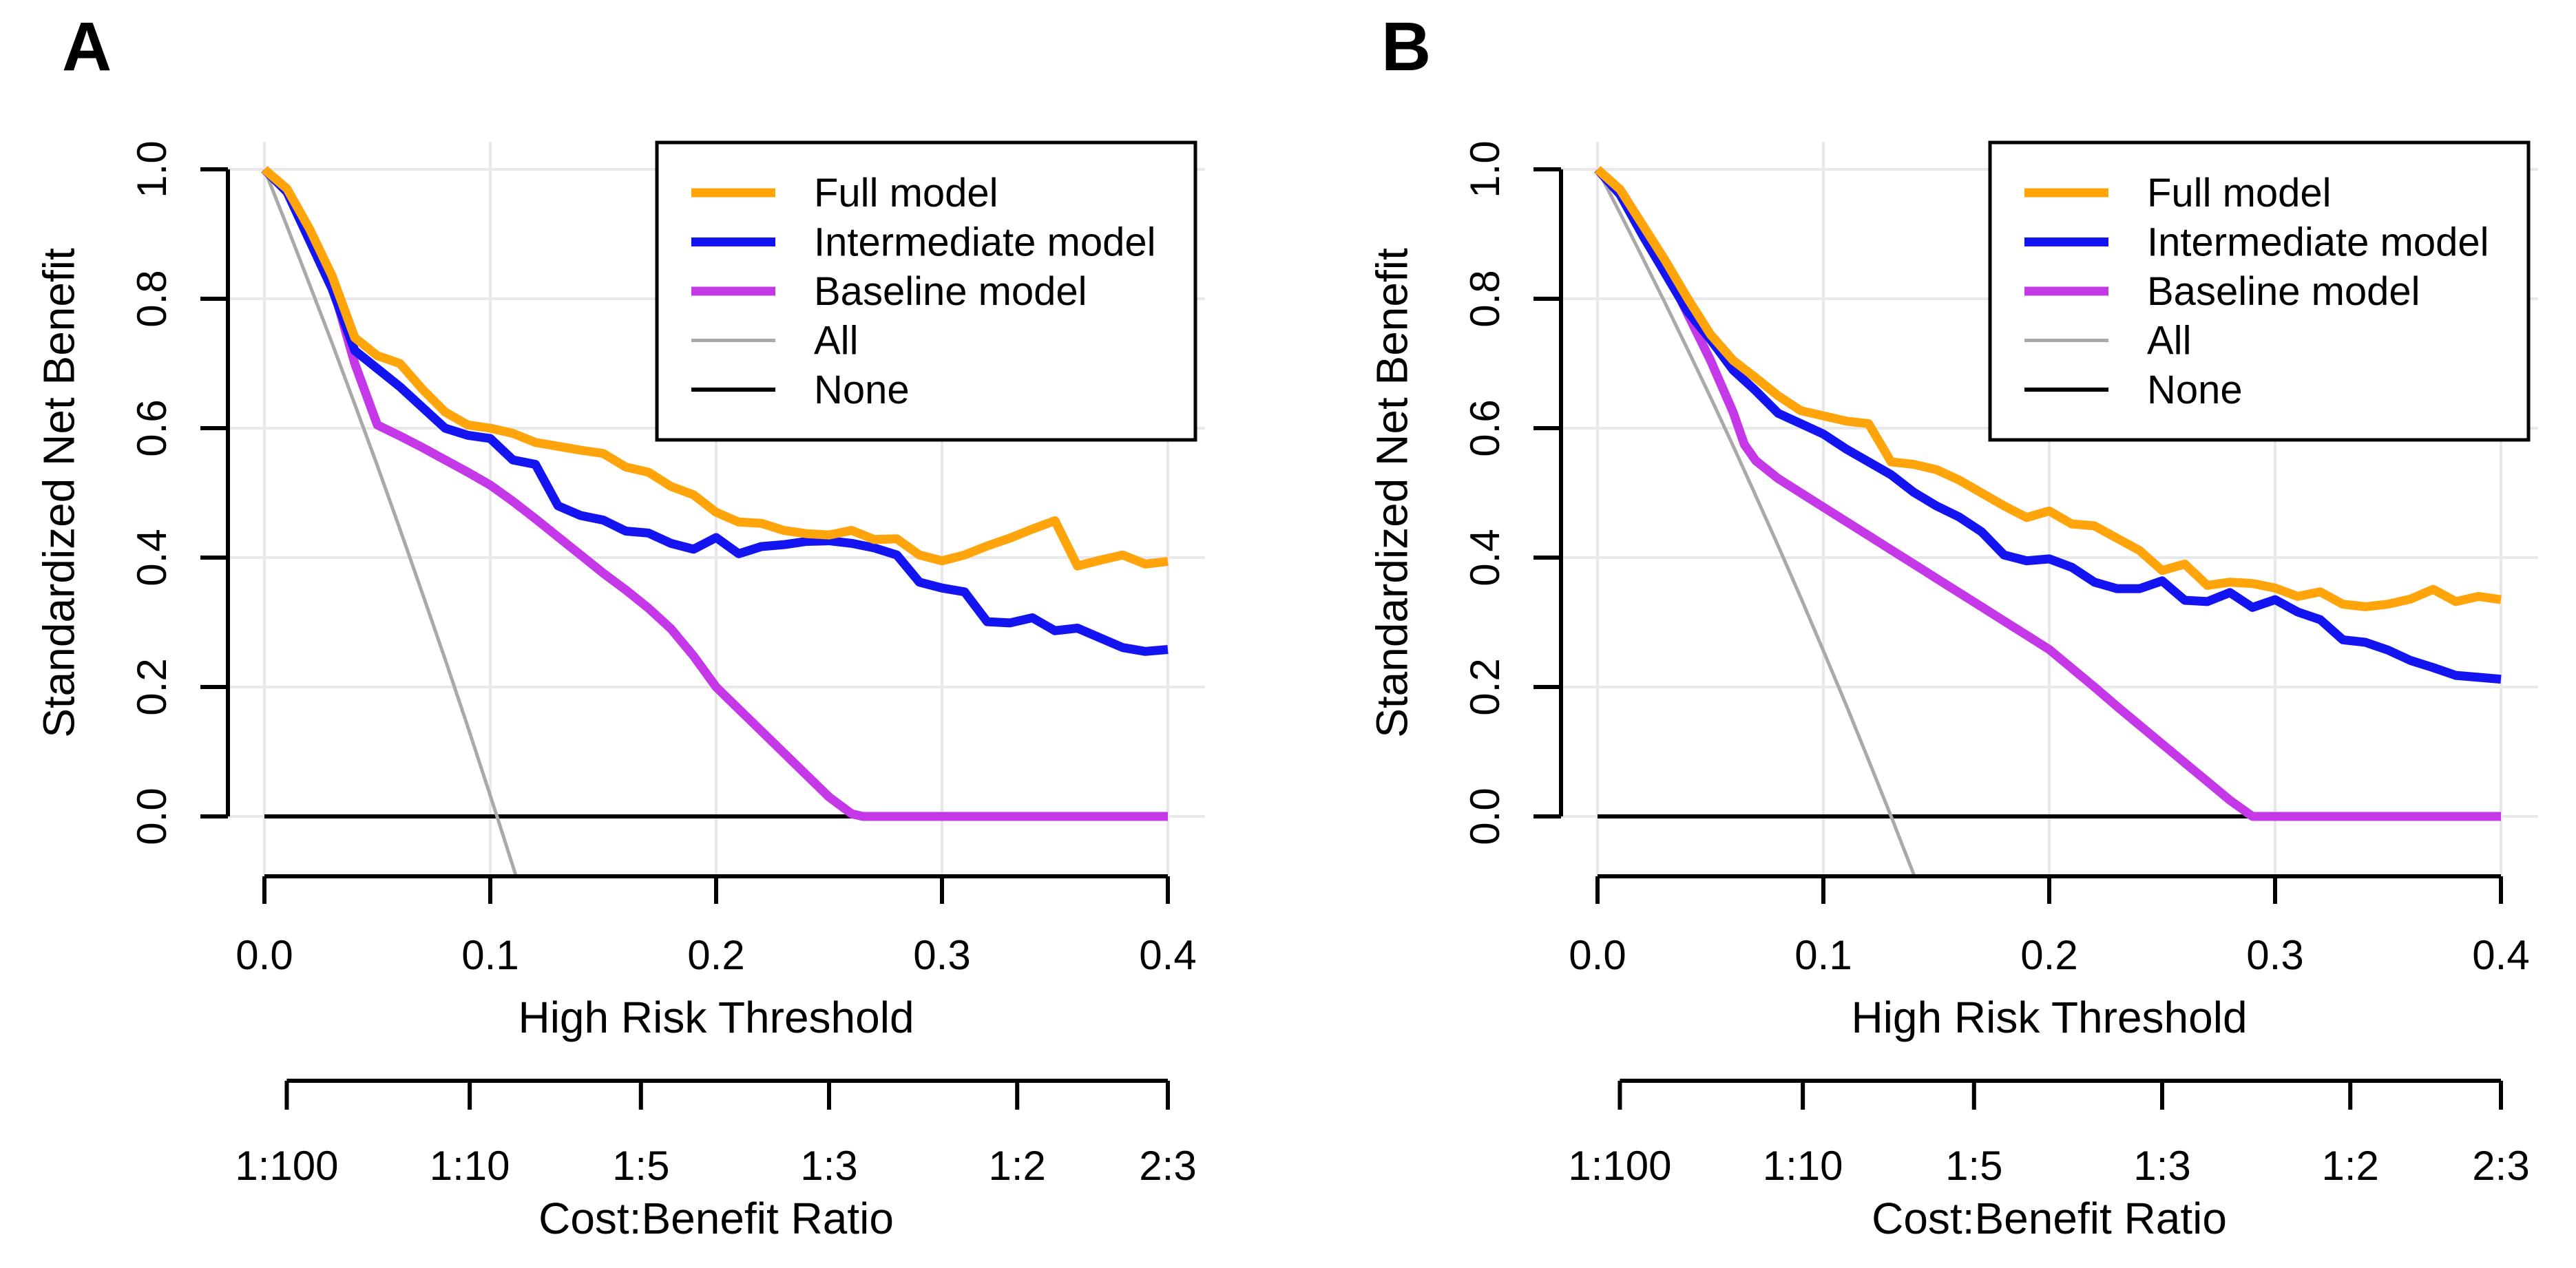  I want to click on panel-label-a: A, so click(87, 47).